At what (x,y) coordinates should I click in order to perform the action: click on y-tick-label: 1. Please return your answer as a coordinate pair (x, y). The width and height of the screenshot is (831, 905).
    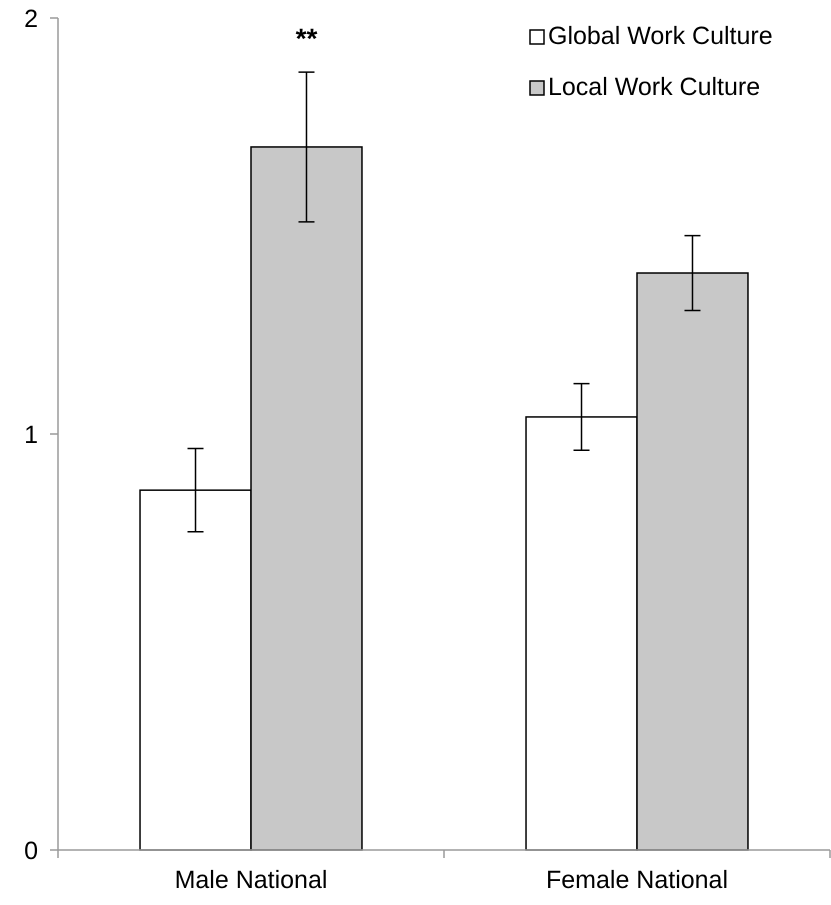
    Looking at the image, I should click on (31, 435).